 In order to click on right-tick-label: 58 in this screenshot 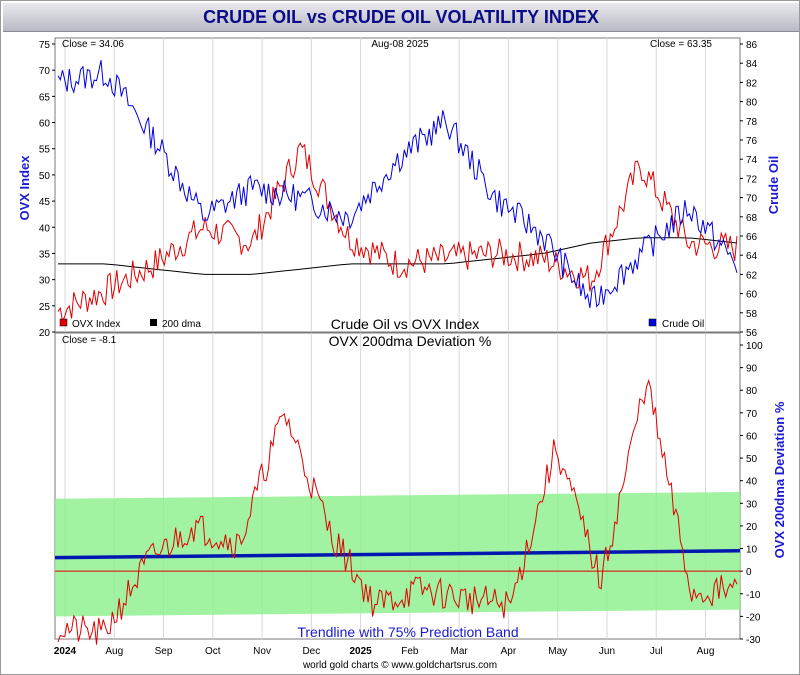, I will do `click(752, 314)`.